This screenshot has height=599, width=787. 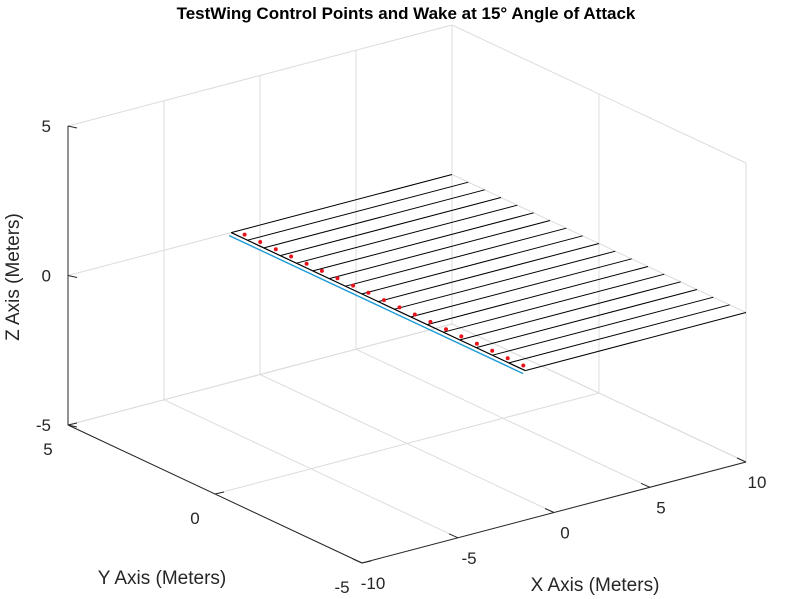 I want to click on y-axis-label: Y Axis (Meters), so click(x=162, y=578).